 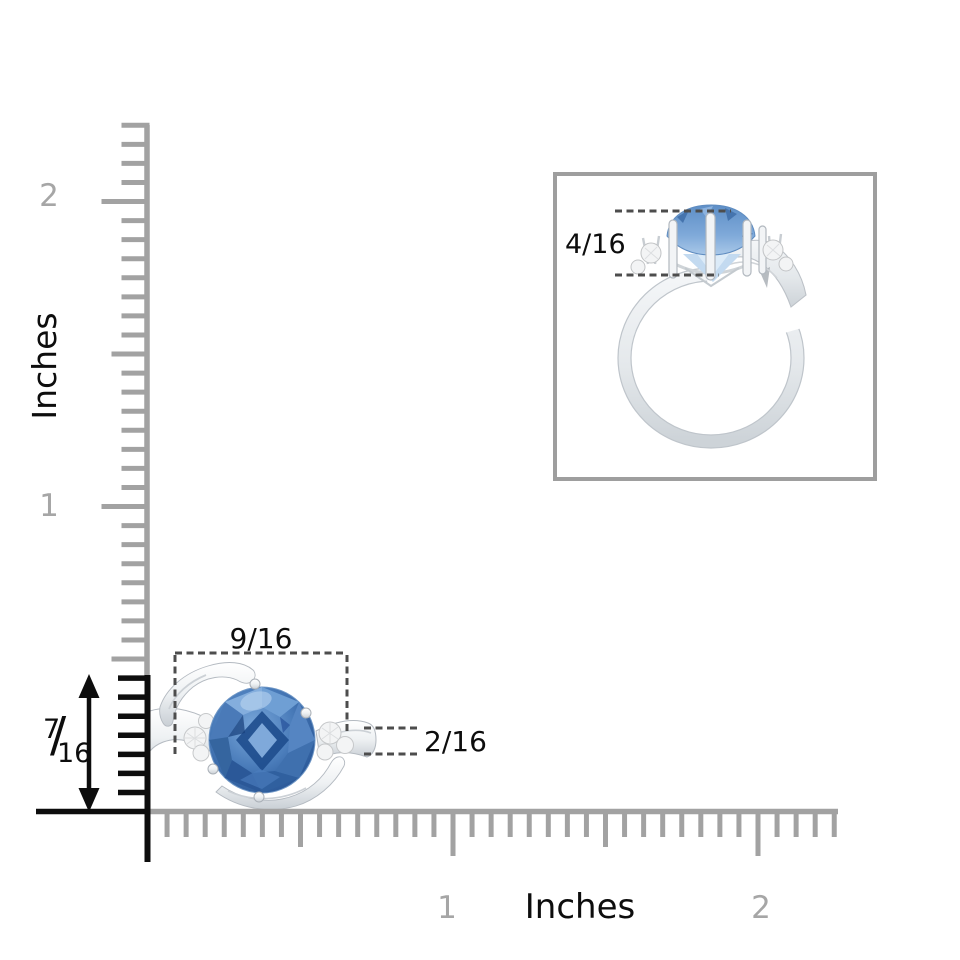 I want to click on height-fraction-slash: /, so click(x=58, y=735).